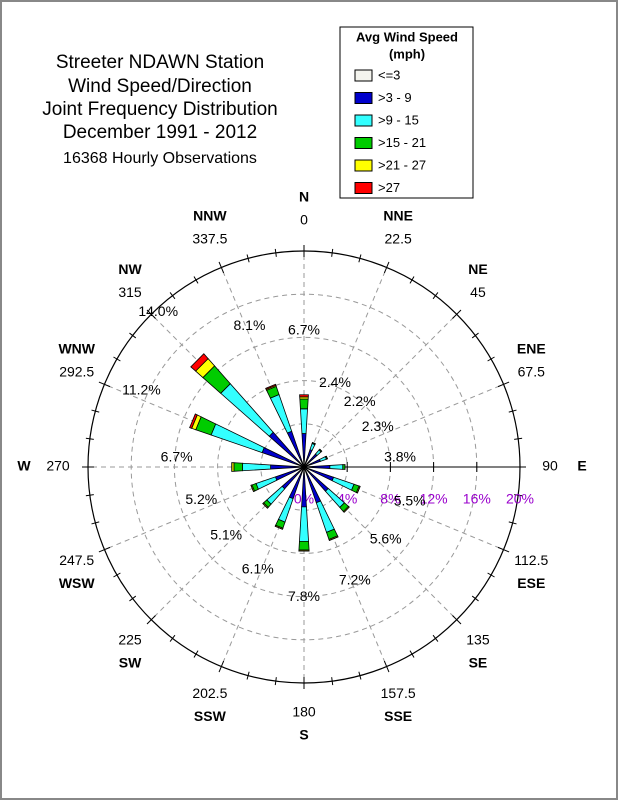 This screenshot has width=618, height=800. Describe the element at coordinates (130, 292) in the screenshot. I see `angle-label: 315` at that location.